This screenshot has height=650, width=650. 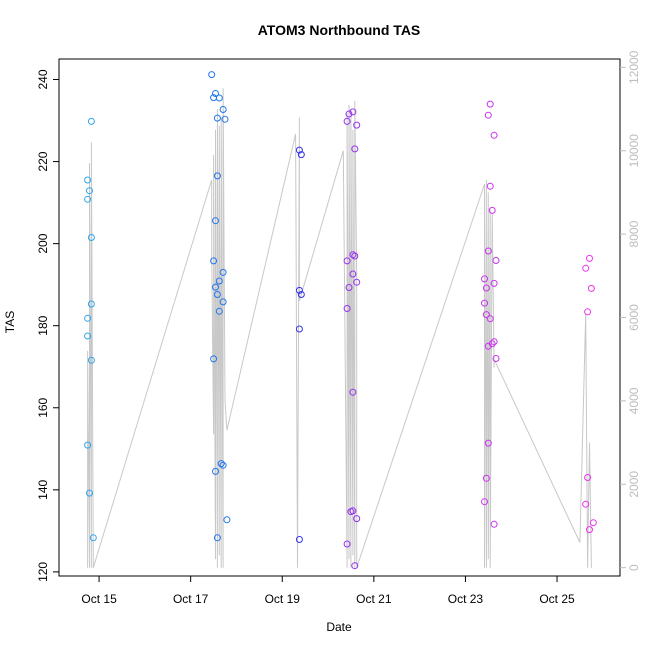 I want to click on x-axis: Oct 15 Oct 17 Oct 19 Oct 21 Oct 23 Oct 25, so click(x=328, y=591).